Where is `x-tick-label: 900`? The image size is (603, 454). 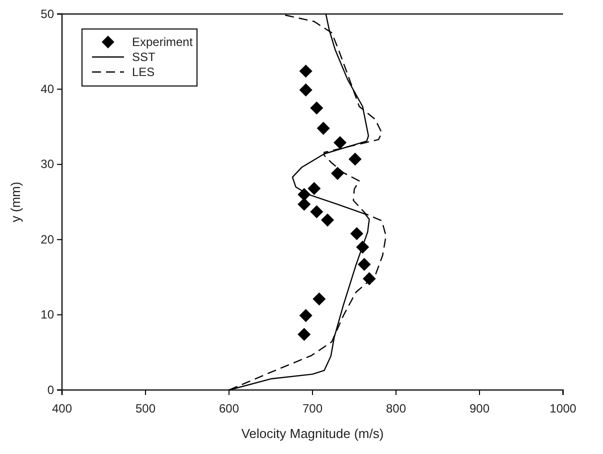
x-tick-label: 900 is located at coordinates (479, 408).